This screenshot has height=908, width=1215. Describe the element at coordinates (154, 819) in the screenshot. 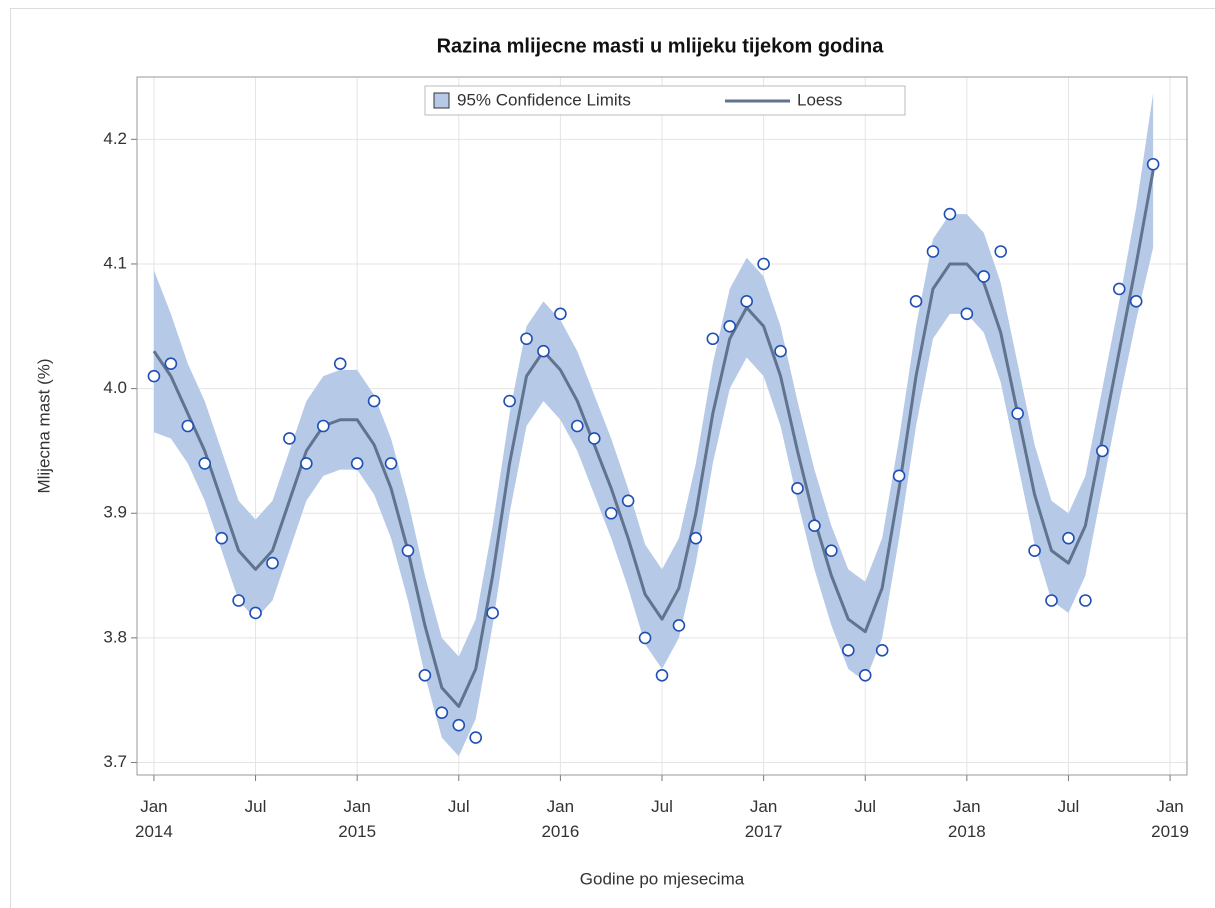

I see `x-tick-label: Jan 2014` at that location.